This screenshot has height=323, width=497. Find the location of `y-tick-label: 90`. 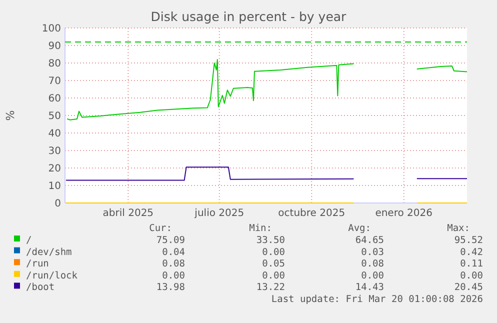

y-tick-label: 90 is located at coordinates (54, 46).